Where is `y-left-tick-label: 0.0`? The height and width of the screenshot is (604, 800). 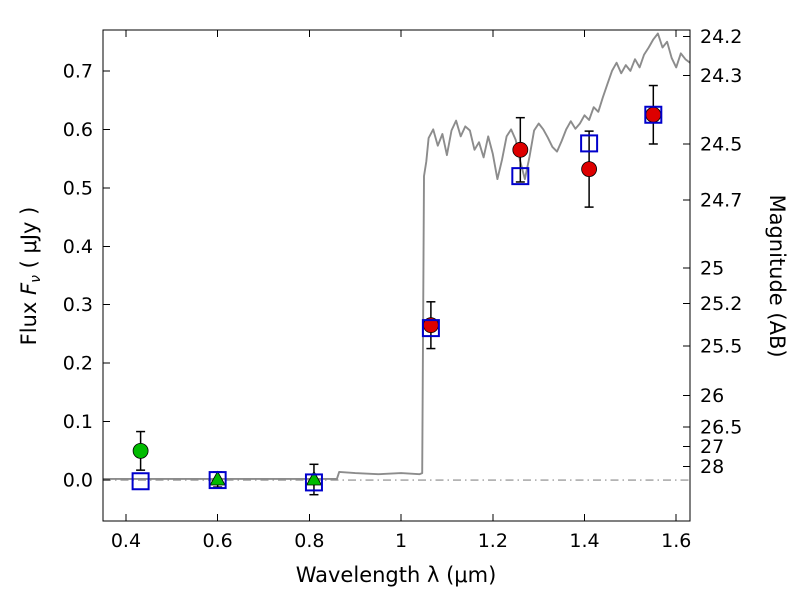
y-left-tick-label: 0.0 is located at coordinates (78, 481).